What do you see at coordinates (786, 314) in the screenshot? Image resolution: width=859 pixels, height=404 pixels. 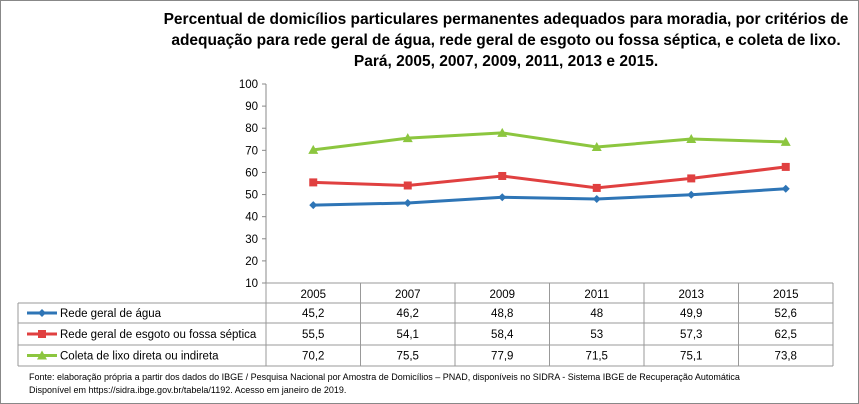 I see `data-value: 52,6` at bounding box center [786, 314].